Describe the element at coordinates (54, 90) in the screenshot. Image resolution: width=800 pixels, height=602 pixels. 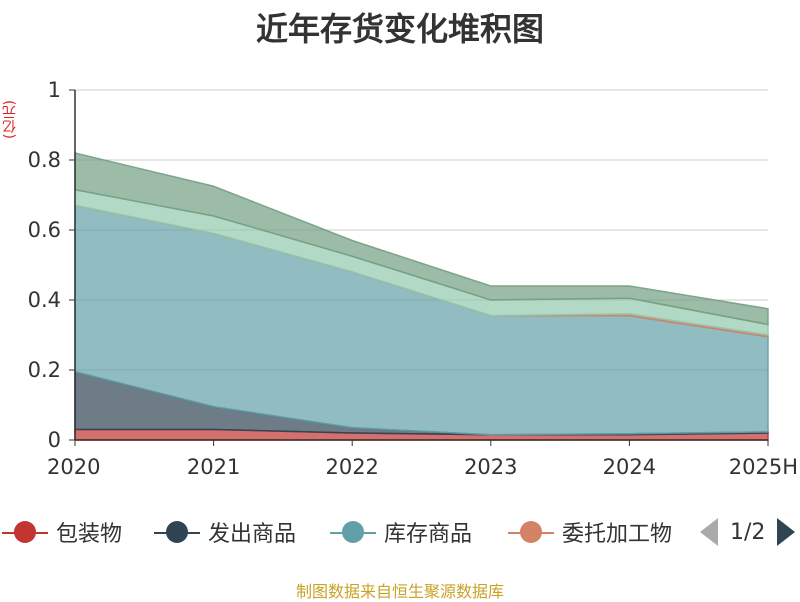
I see `y-tick-label: 1` at that location.